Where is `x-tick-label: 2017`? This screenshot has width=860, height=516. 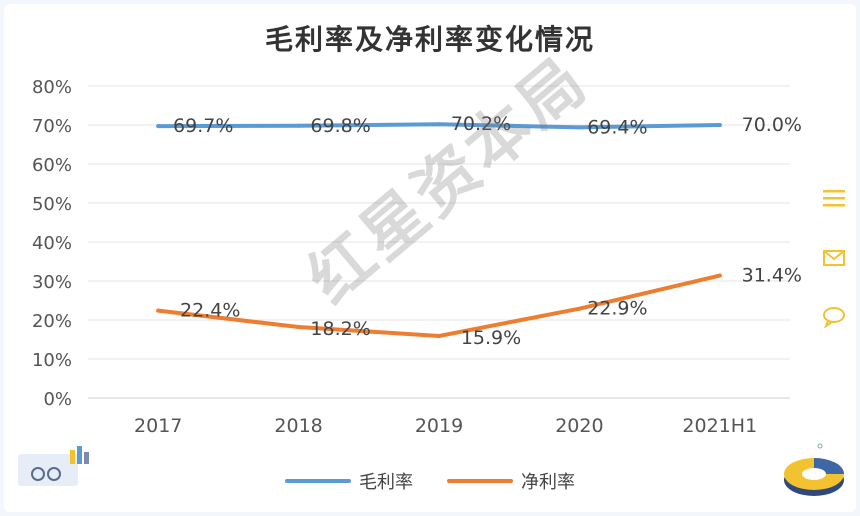 x-tick-label: 2017 is located at coordinates (158, 426).